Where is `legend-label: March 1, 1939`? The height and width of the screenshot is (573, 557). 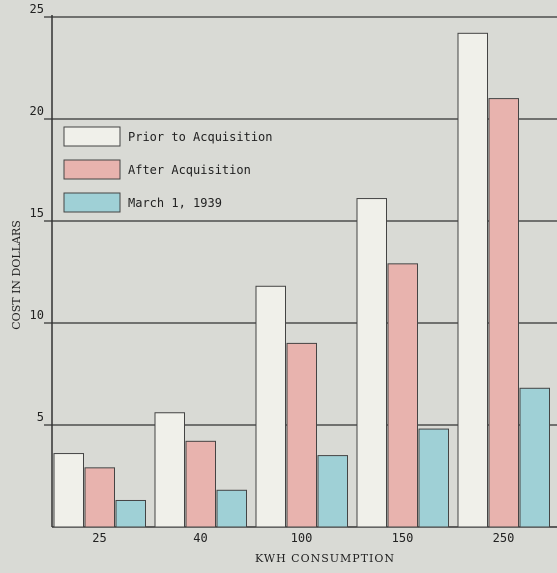
legend-label: March 1, 1939 is located at coordinates (175, 203).